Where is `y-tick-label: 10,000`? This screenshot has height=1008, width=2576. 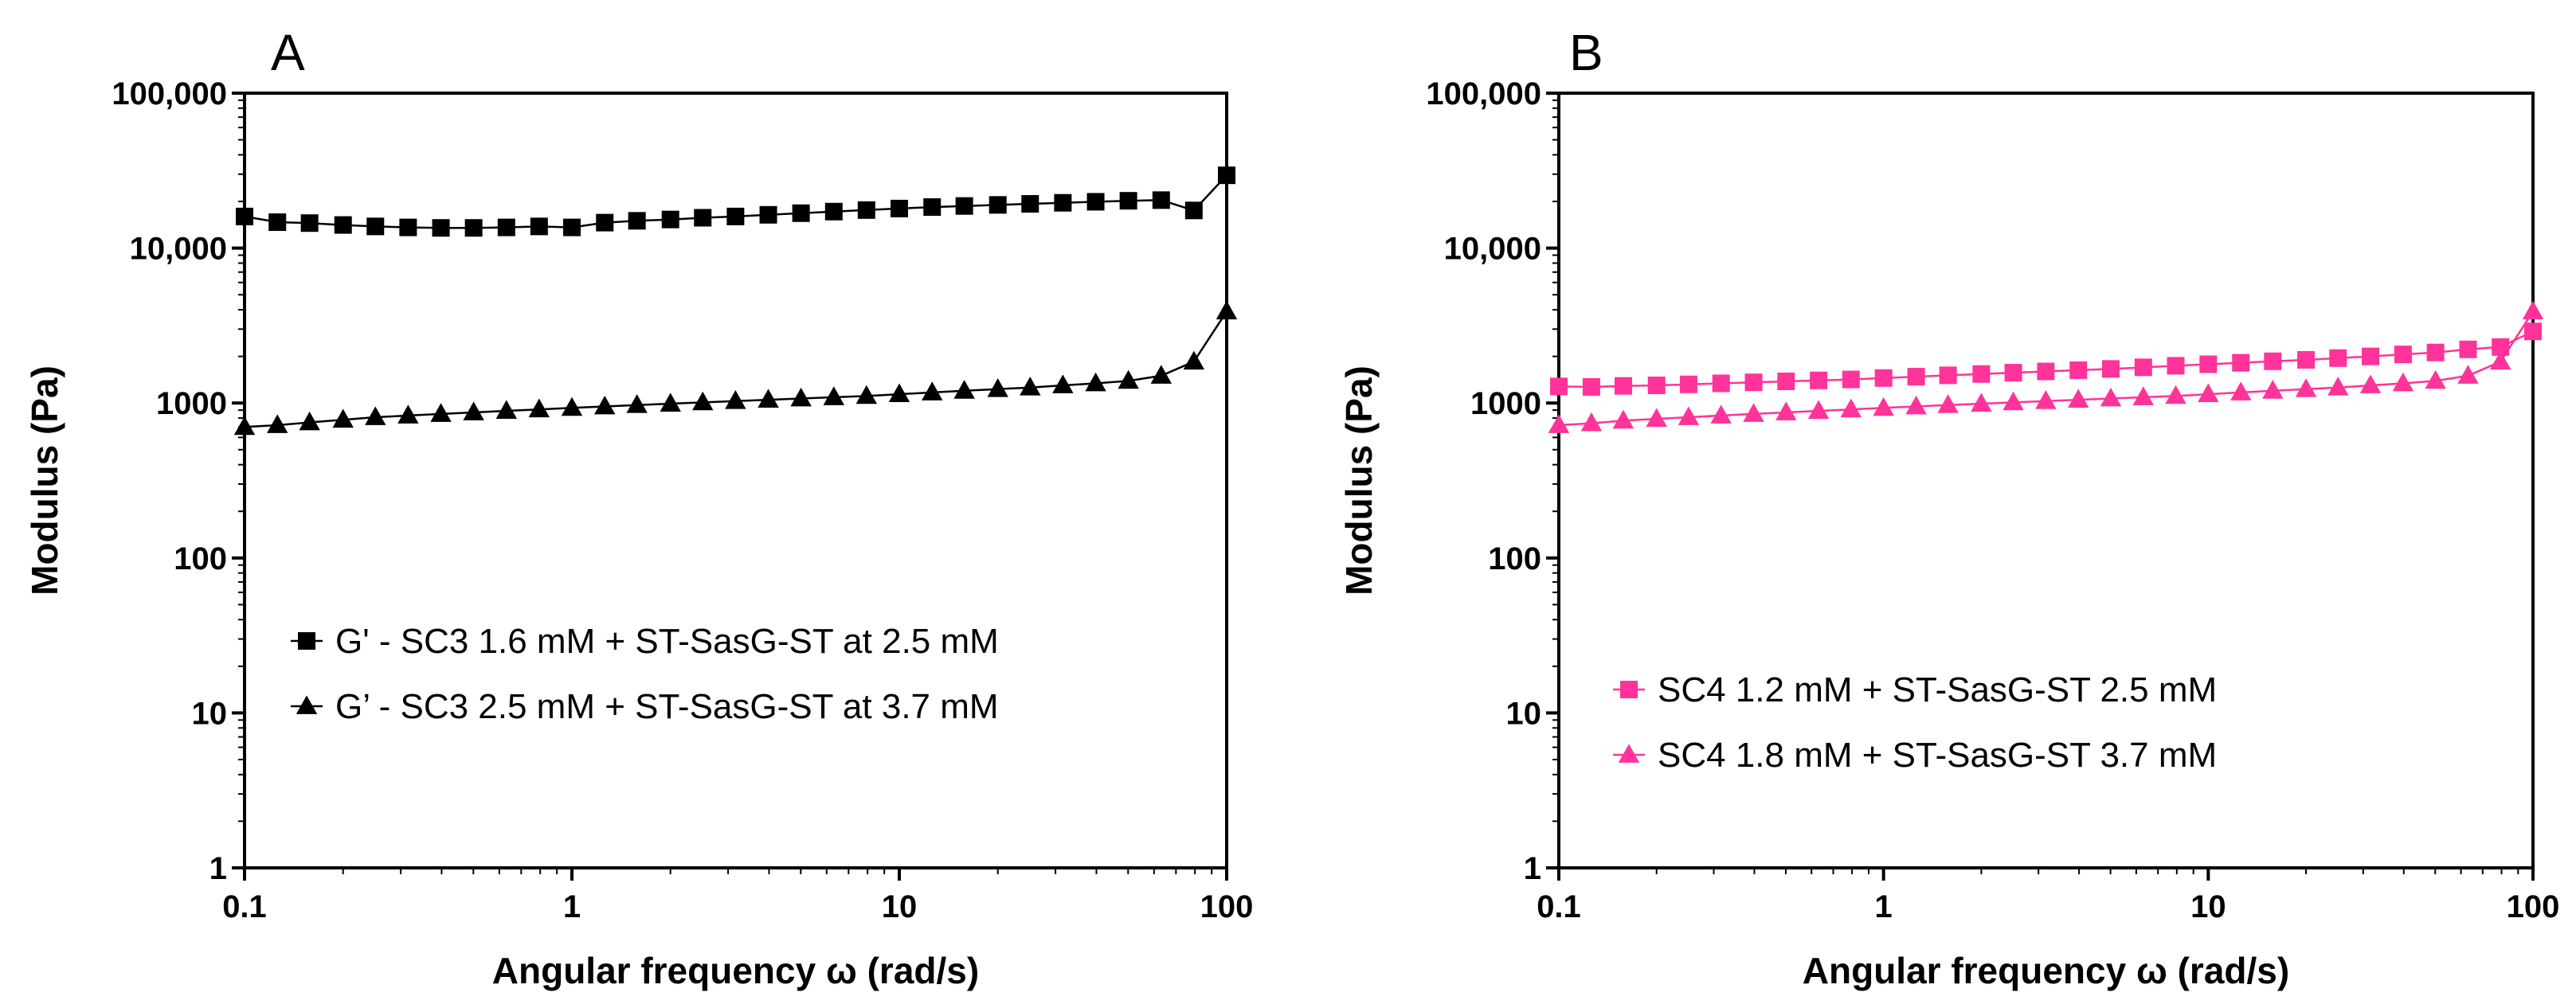
y-tick-label: 10,000 is located at coordinates (178, 249).